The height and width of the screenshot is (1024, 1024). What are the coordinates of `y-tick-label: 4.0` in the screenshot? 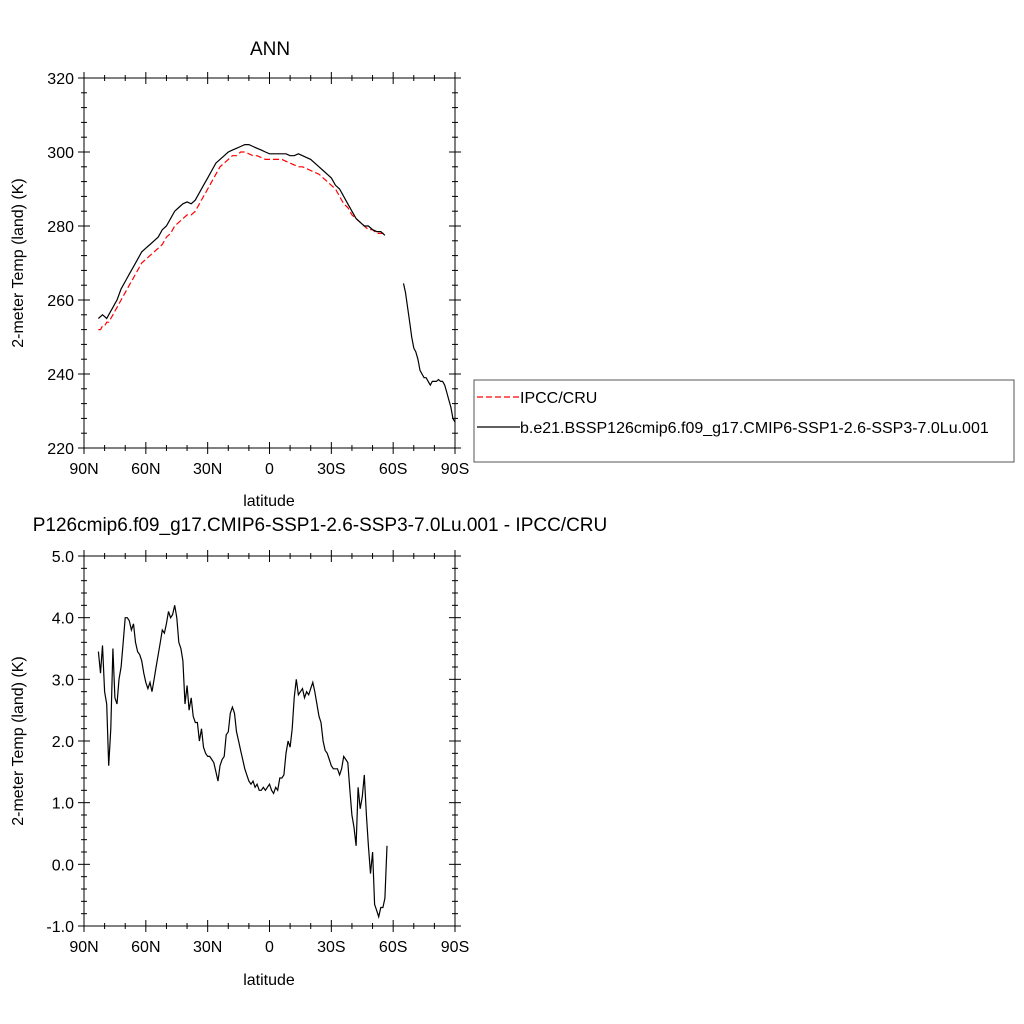 It's located at (63, 619).